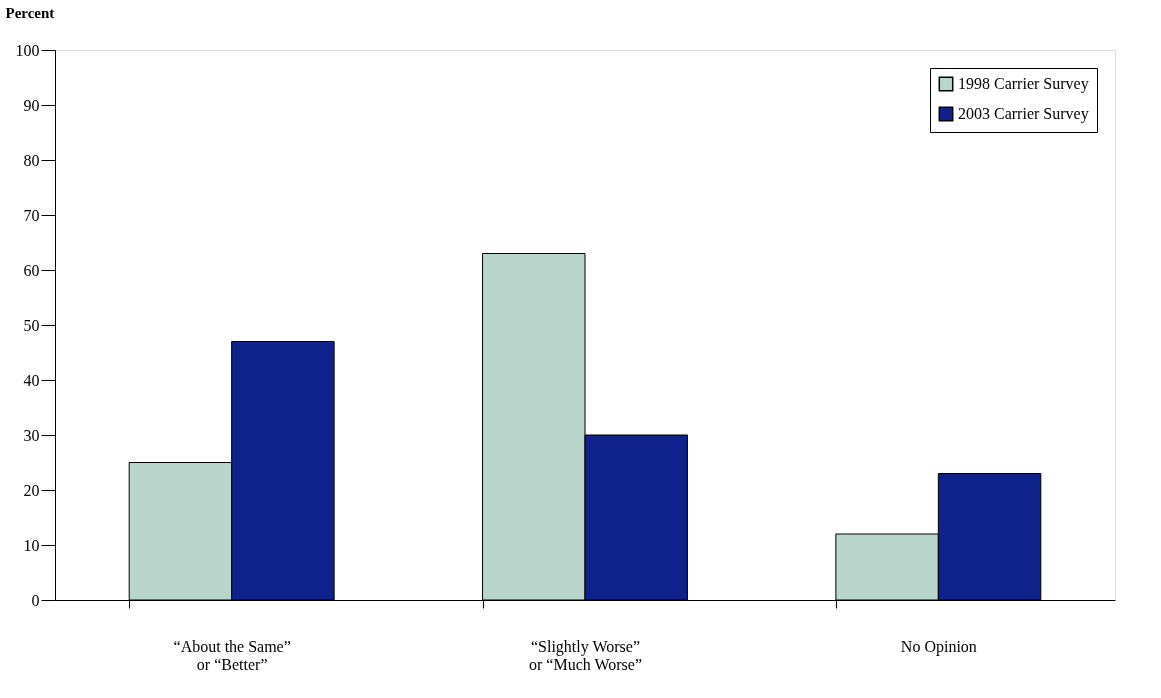  I want to click on legend-label: 2003 Carrier Survey, so click(1023, 114).